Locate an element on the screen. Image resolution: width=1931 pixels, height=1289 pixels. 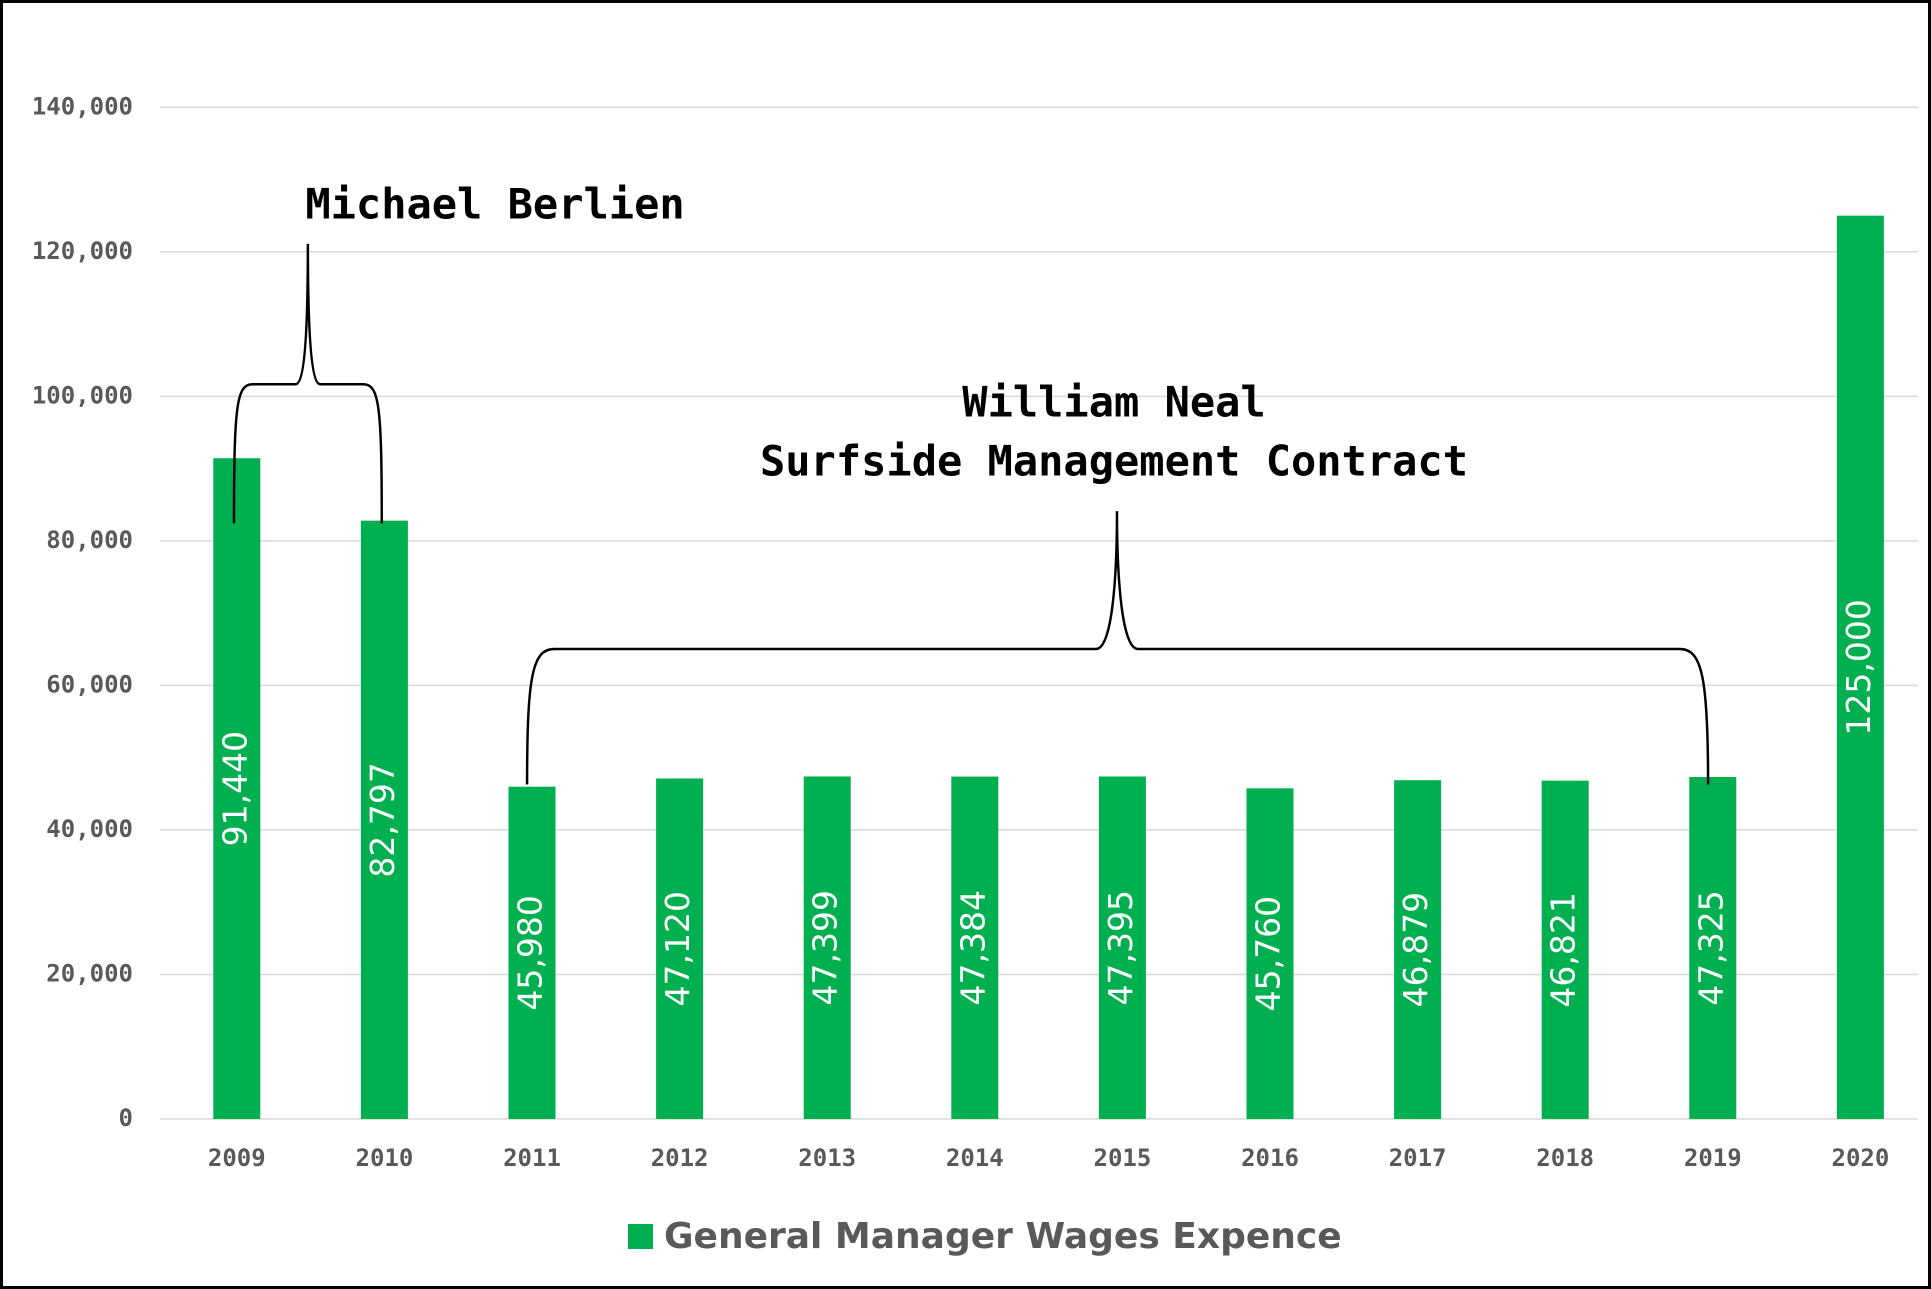
annotation: William Neal is located at coordinates (1113, 402).